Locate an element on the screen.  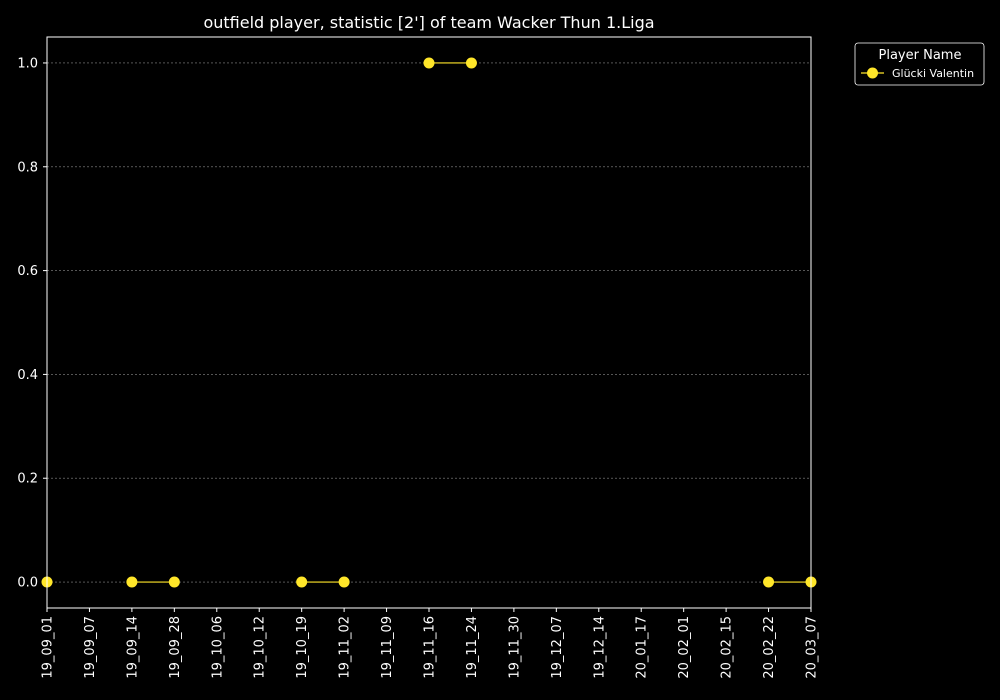
legend-box is located at coordinates (919, 64).